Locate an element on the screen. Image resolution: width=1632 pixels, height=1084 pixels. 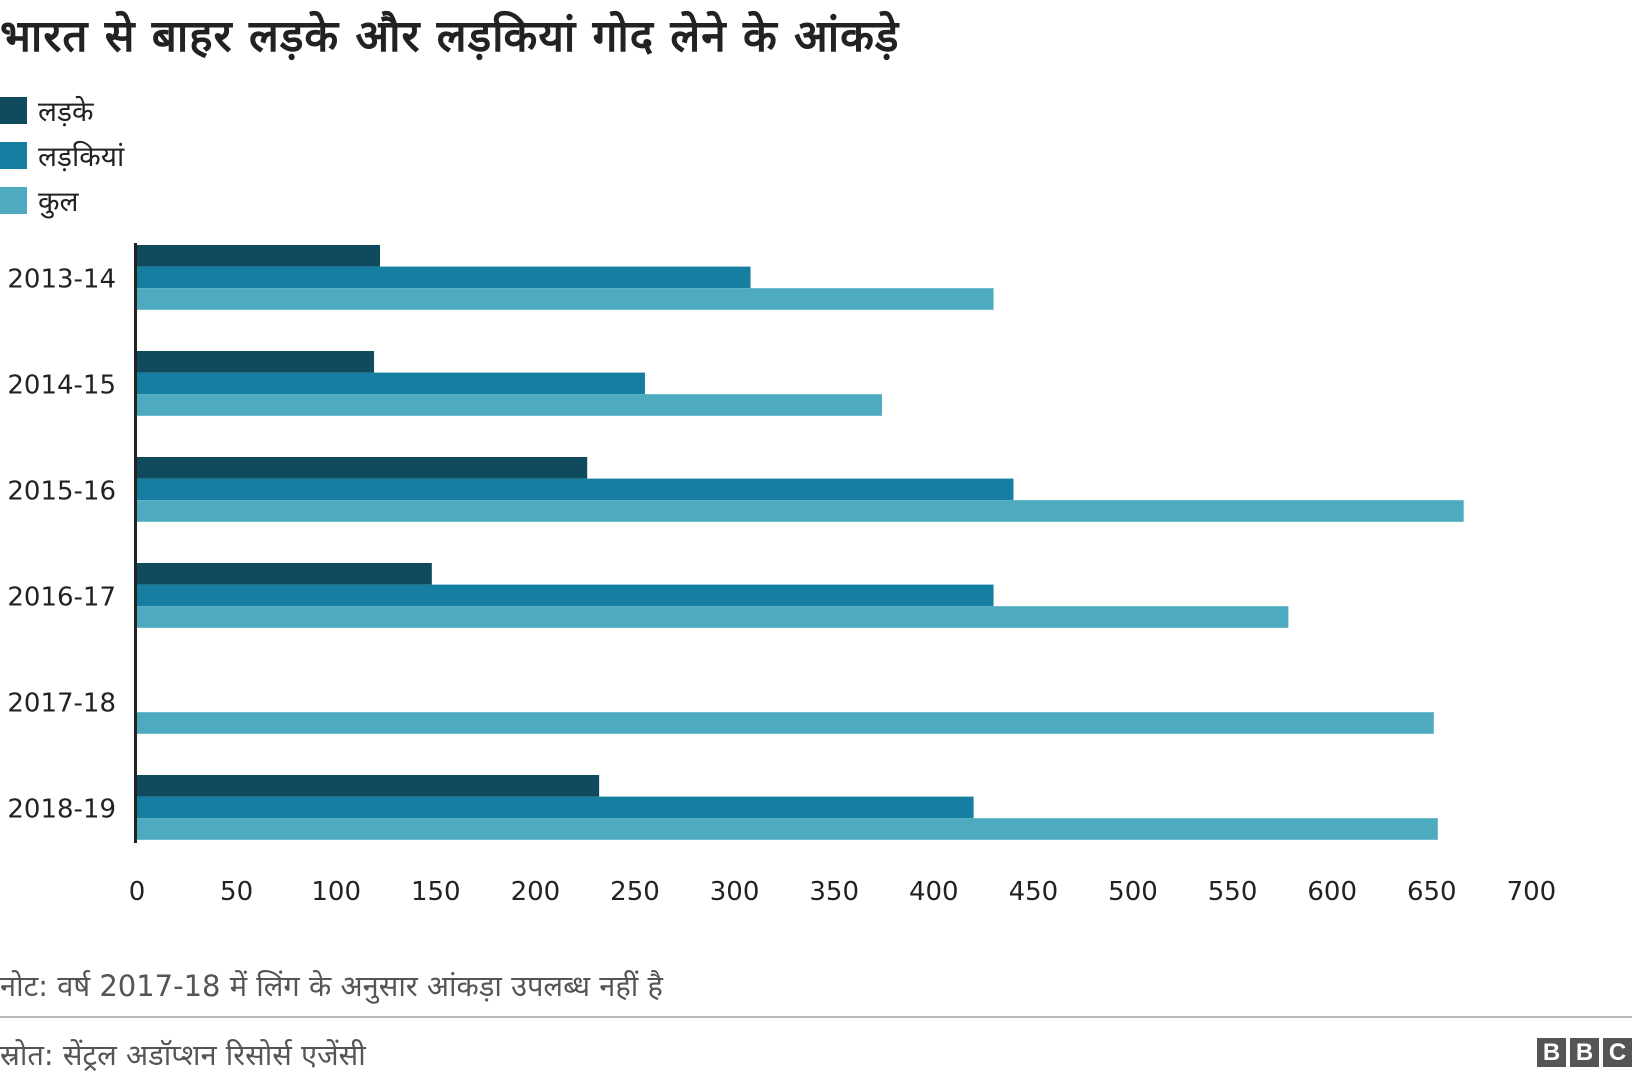
legend-item-total: कुल is located at coordinates (62, 200).